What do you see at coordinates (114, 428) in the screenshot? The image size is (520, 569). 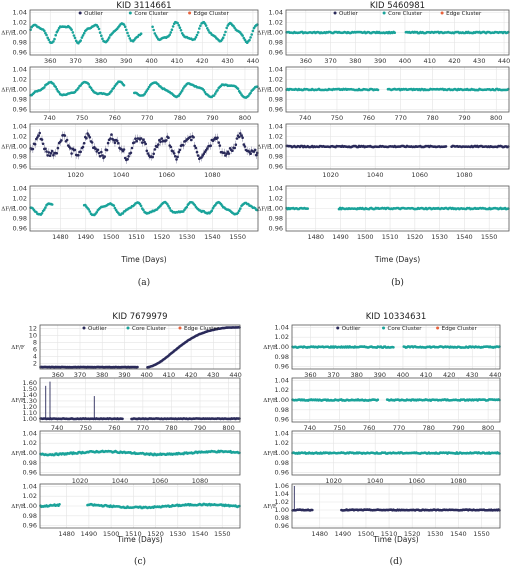 I see `x-tick-label: 760` at bounding box center [114, 428].